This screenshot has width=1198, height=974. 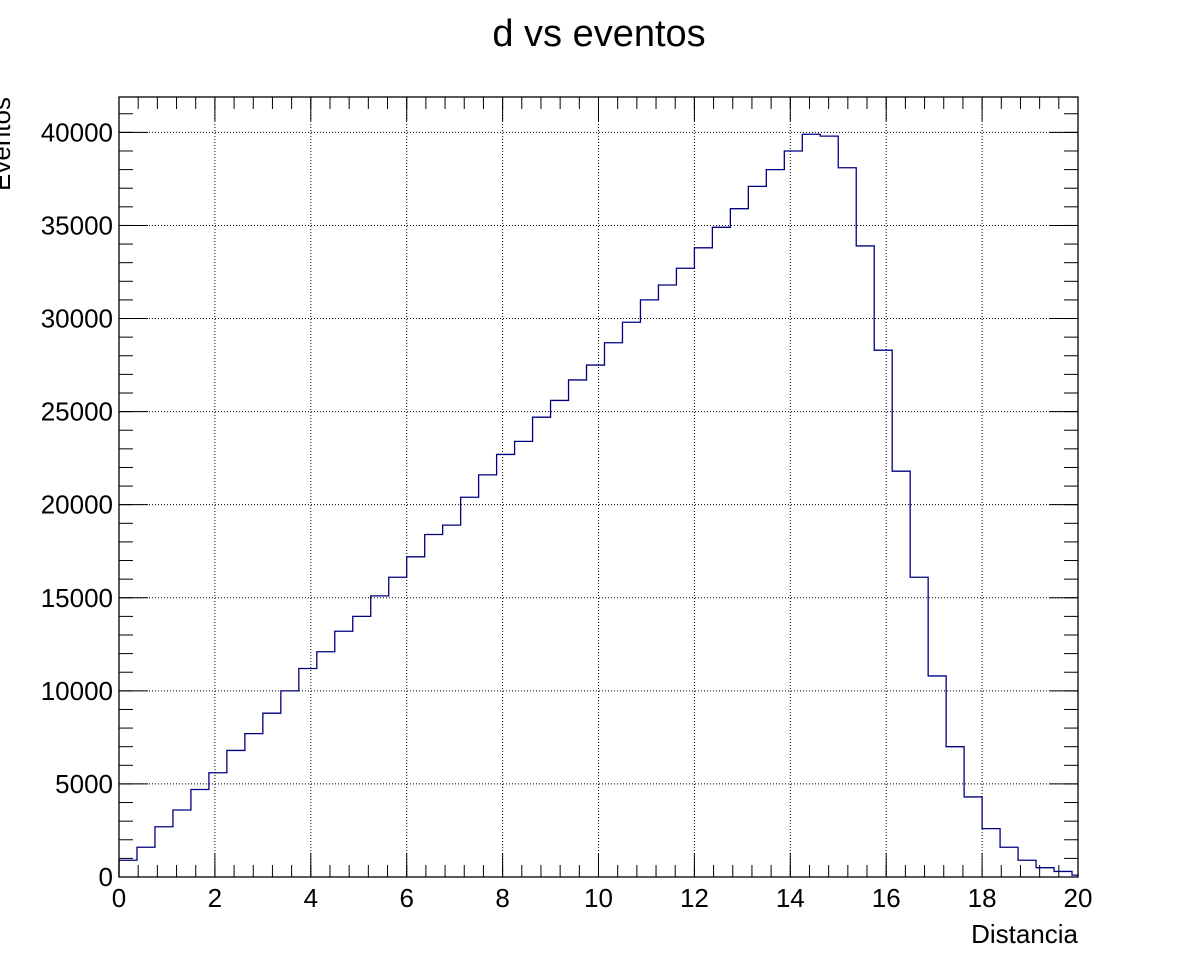 What do you see at coordinates (215, 898) in the screenshot?
I see `x-tick-label: 2` at bounding box center [215, 898].